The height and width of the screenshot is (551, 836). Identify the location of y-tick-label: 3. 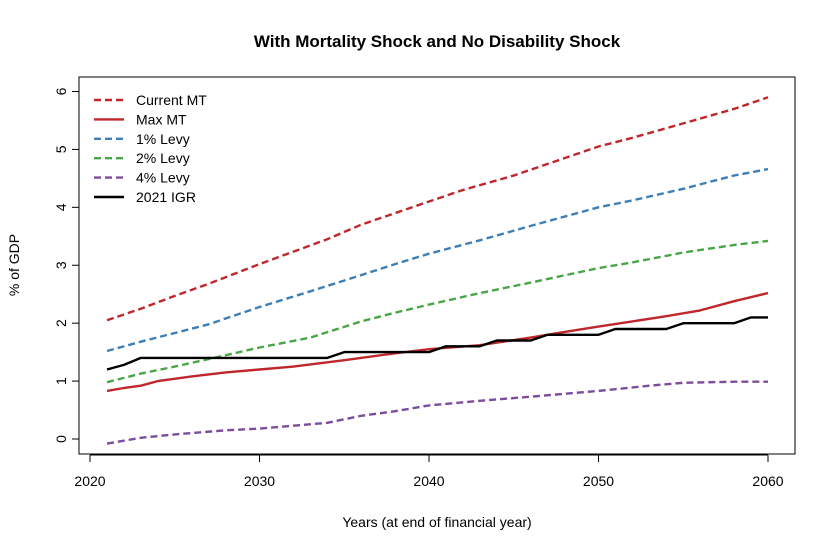
(61, 265).